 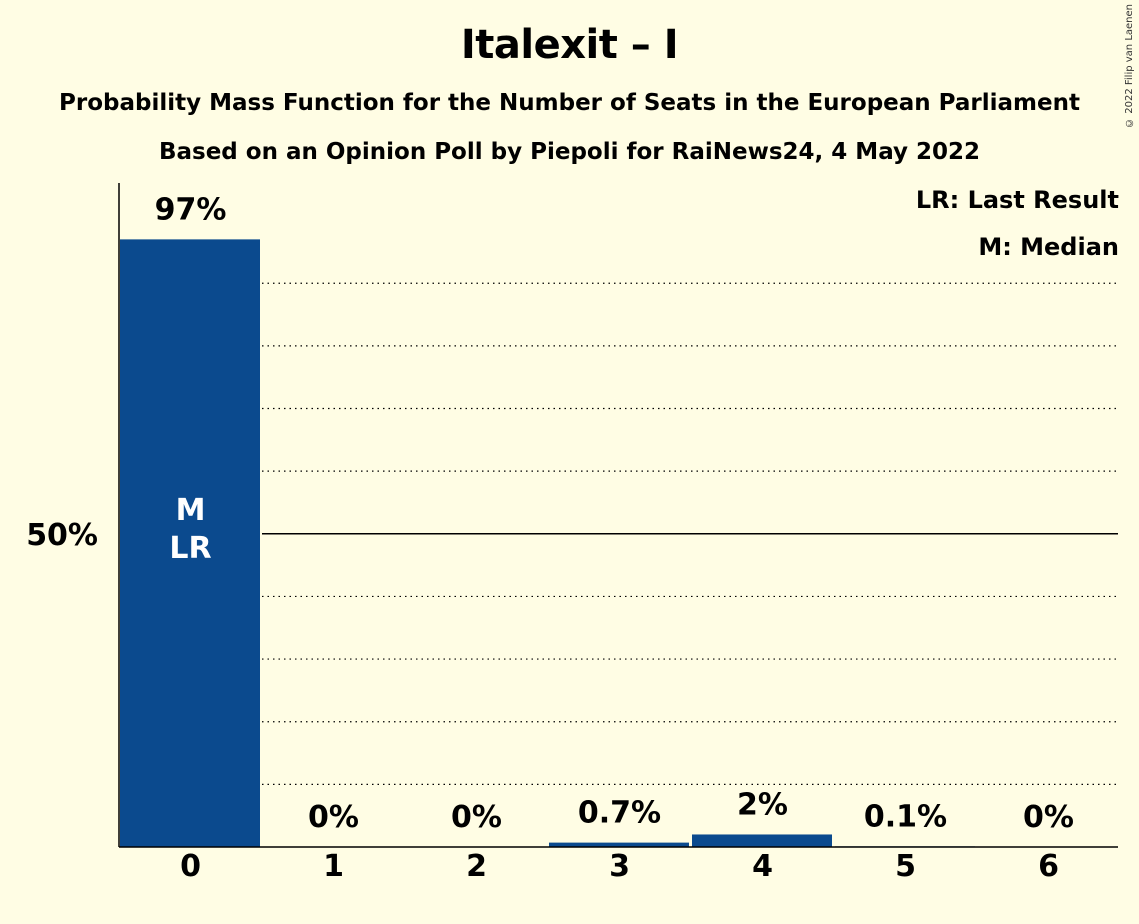 I want to click on data-label-5: 0.1%, so click(x=905, y=816).